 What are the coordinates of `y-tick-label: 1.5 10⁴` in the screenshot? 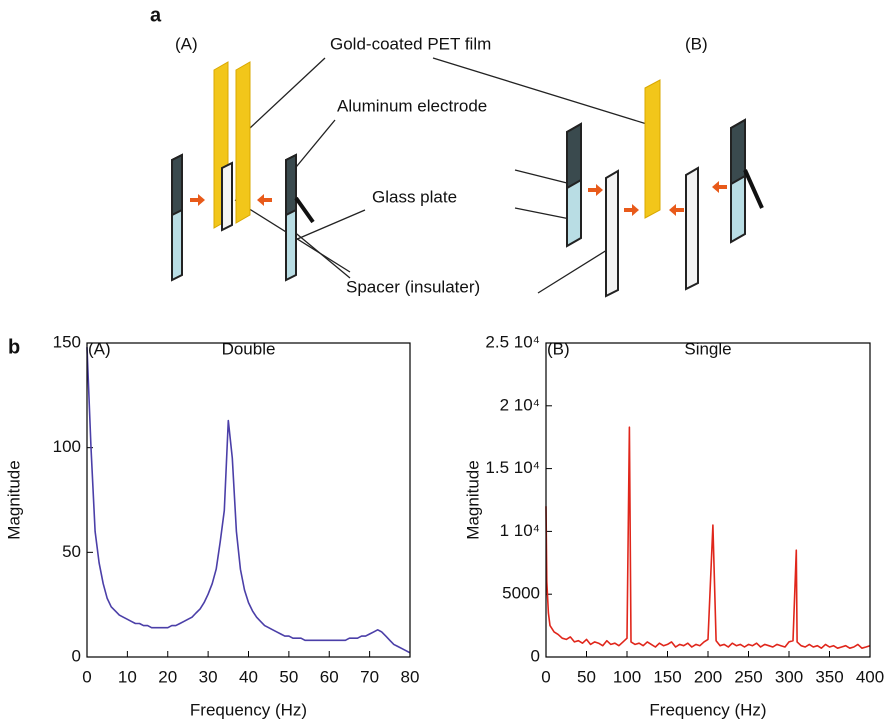 It's located at (512, 467).